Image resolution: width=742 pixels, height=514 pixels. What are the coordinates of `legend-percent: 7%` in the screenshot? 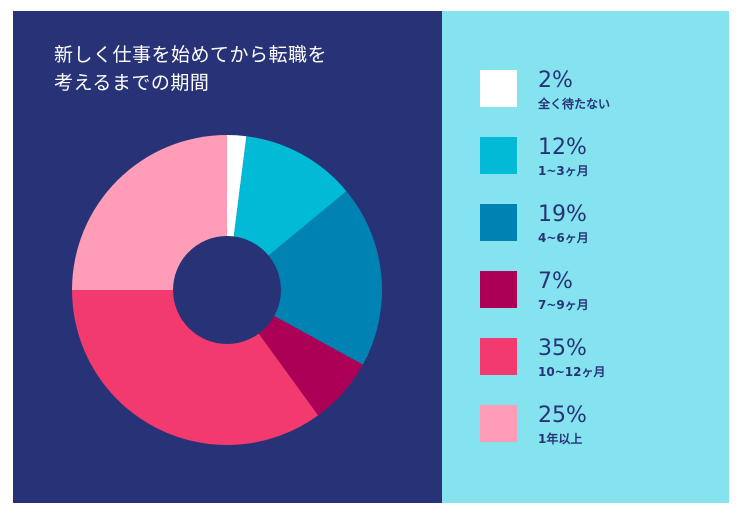 It's located at (555, 281).